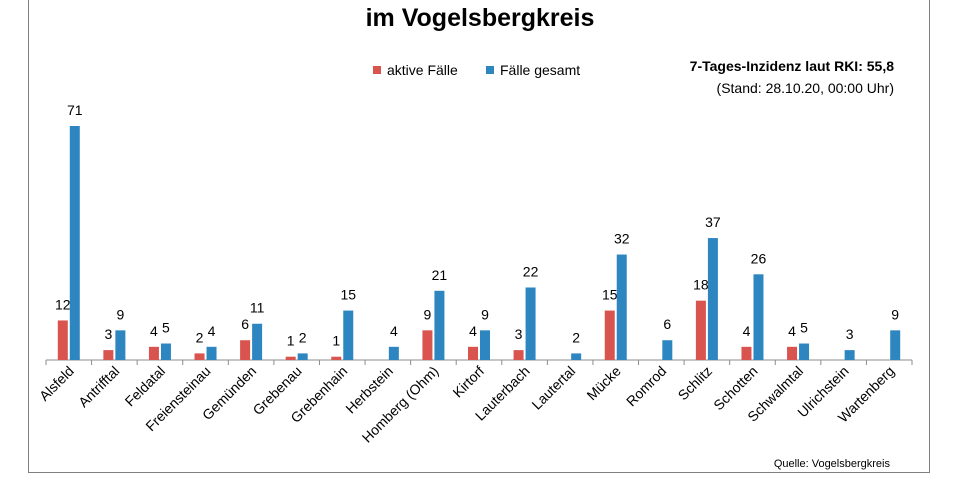 The height and width of the screenshot is (480, 960). Describe the element at coordinates (63, 304) in the screenshot. I see `data-label-aktive-0: 12` at that location.